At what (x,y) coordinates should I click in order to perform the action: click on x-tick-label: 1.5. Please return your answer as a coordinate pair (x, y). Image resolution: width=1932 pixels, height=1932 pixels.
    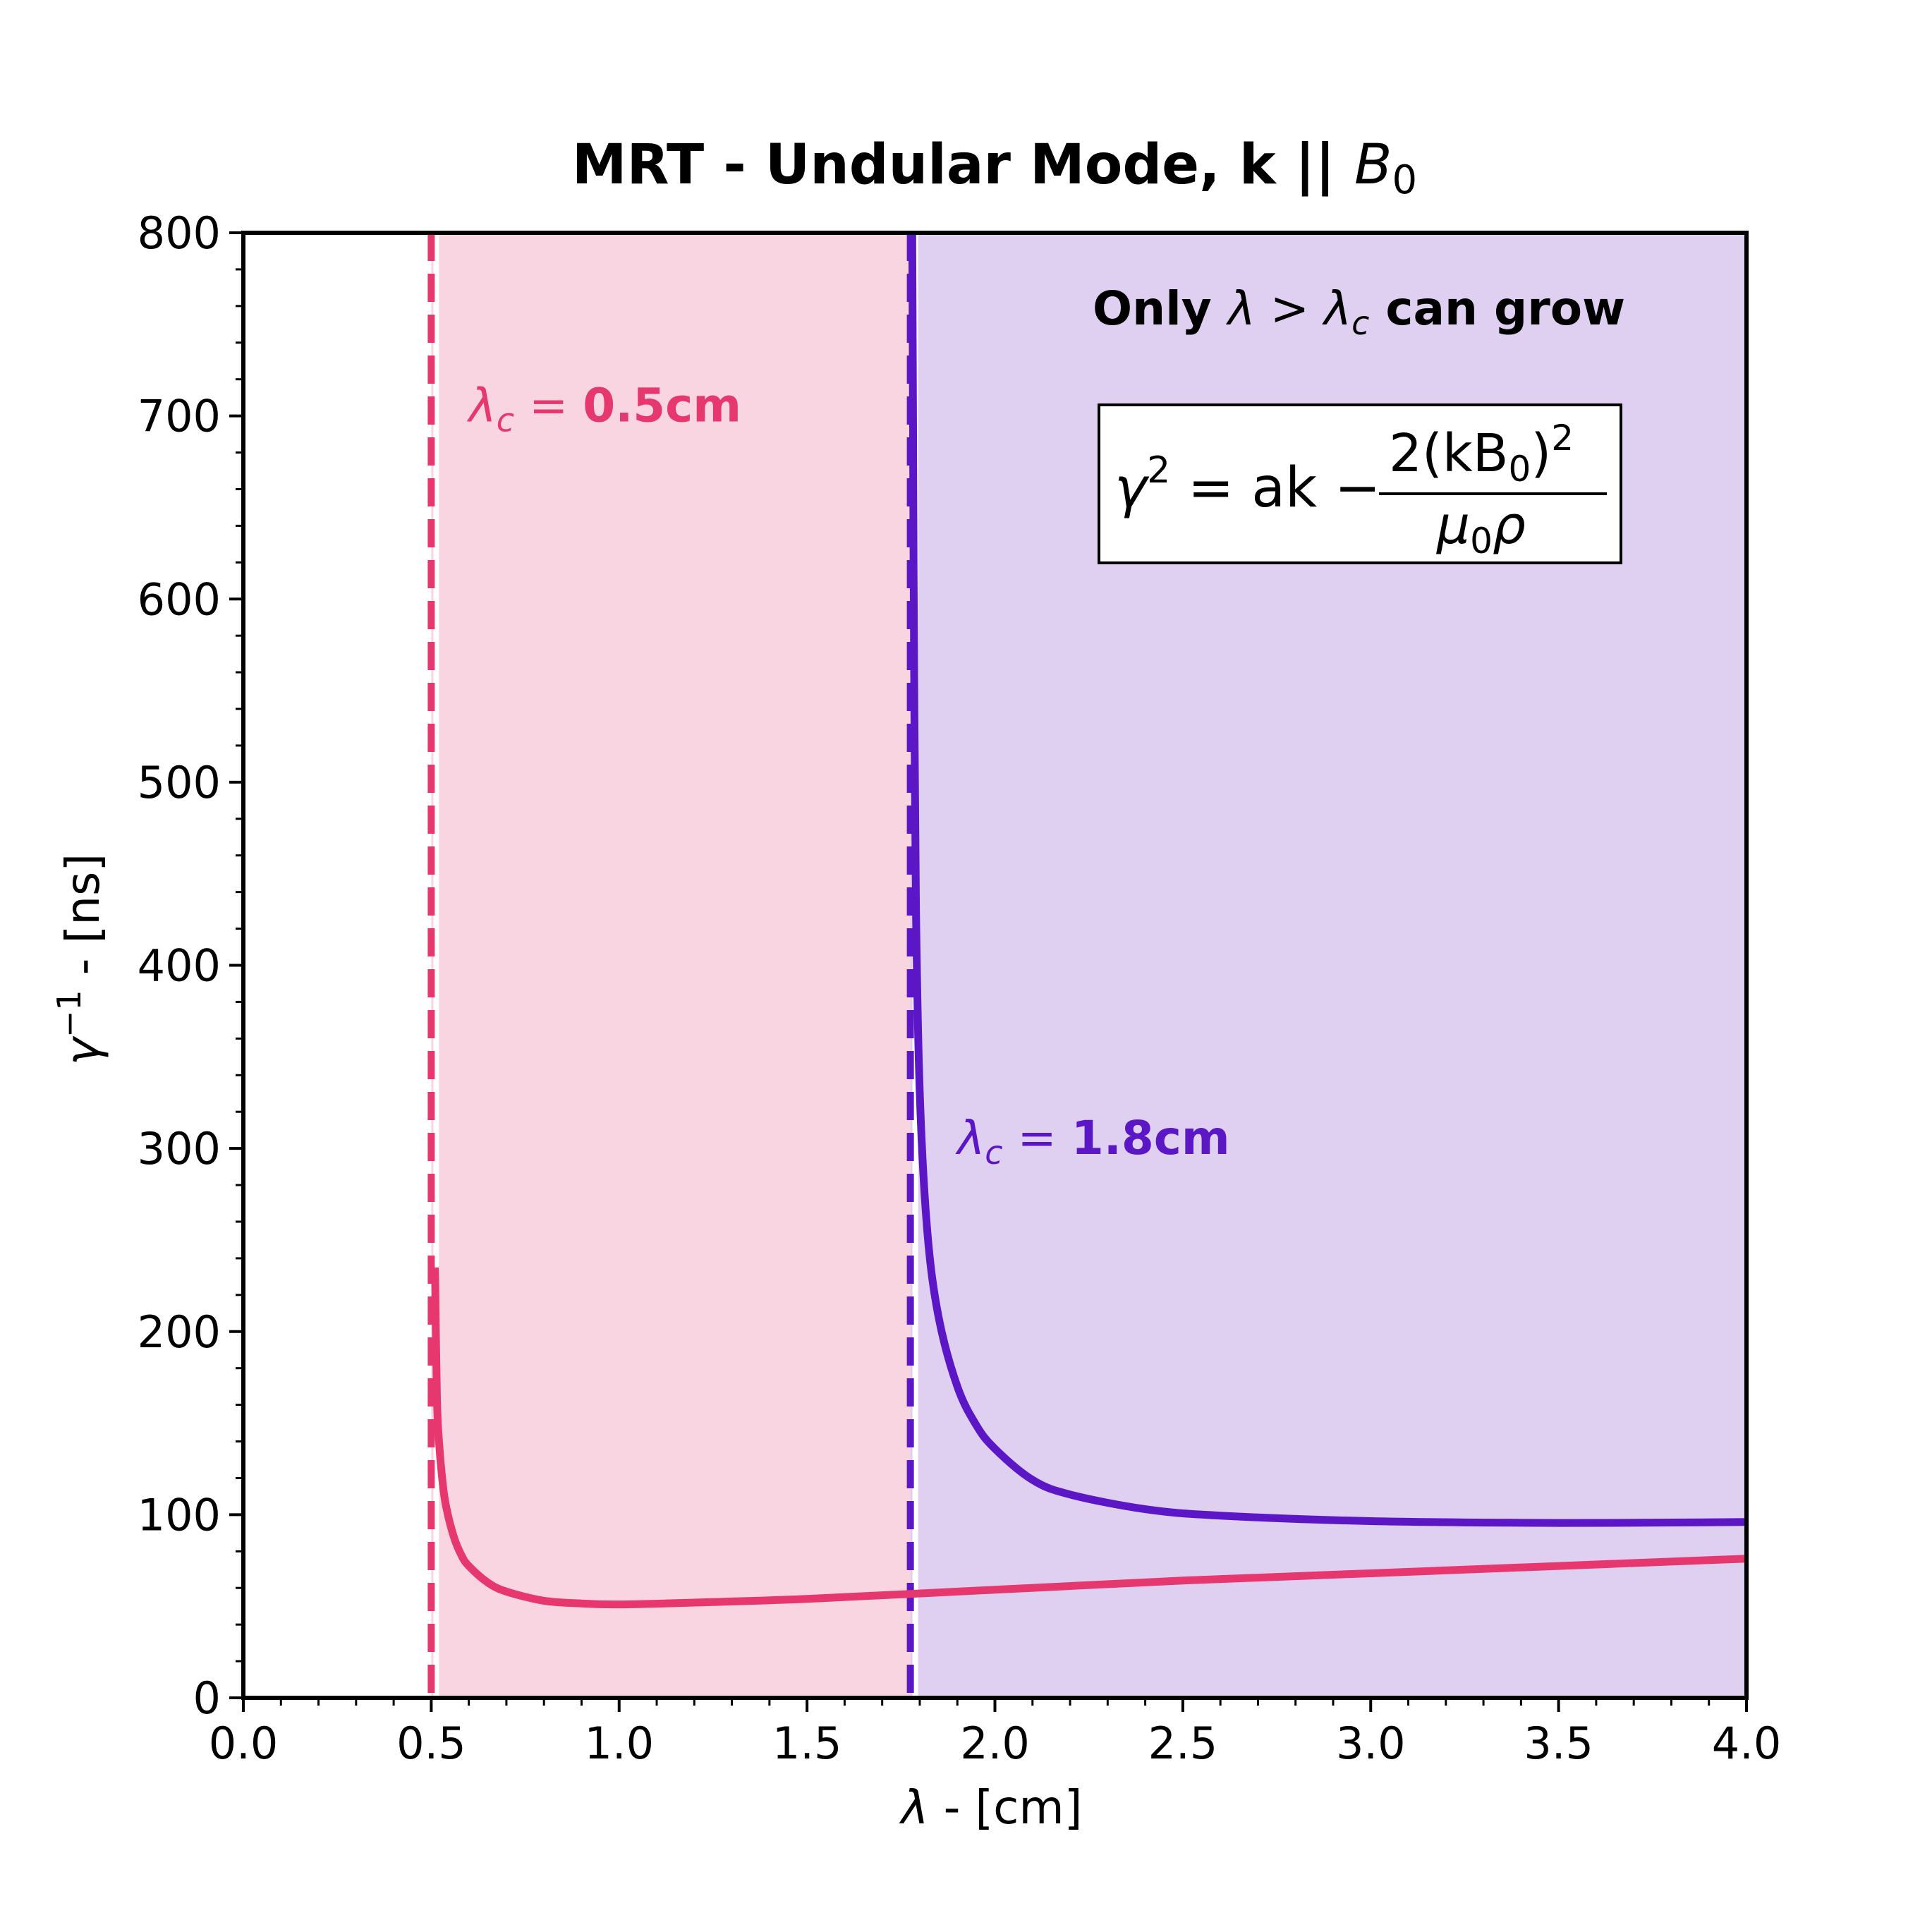
    Looking at the image, I should click on (807, 1743).